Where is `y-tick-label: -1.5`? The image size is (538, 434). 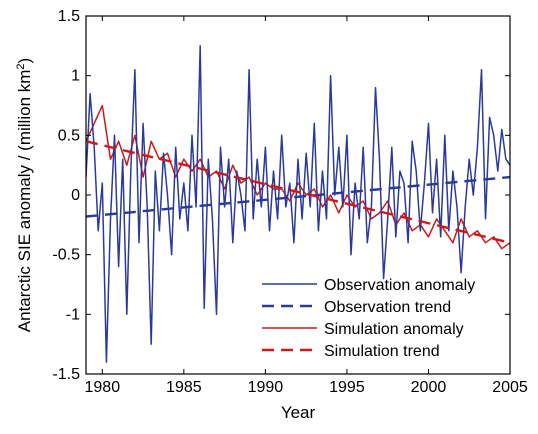
y-tick-label: -1.5 is located at coordinates (66, 374).